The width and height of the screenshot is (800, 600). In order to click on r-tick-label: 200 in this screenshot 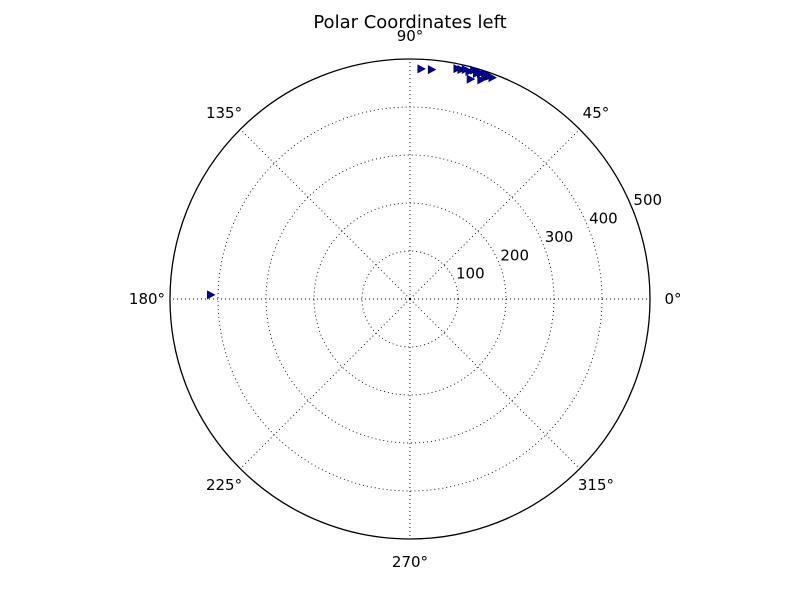, I will do `click(514, 255)`.